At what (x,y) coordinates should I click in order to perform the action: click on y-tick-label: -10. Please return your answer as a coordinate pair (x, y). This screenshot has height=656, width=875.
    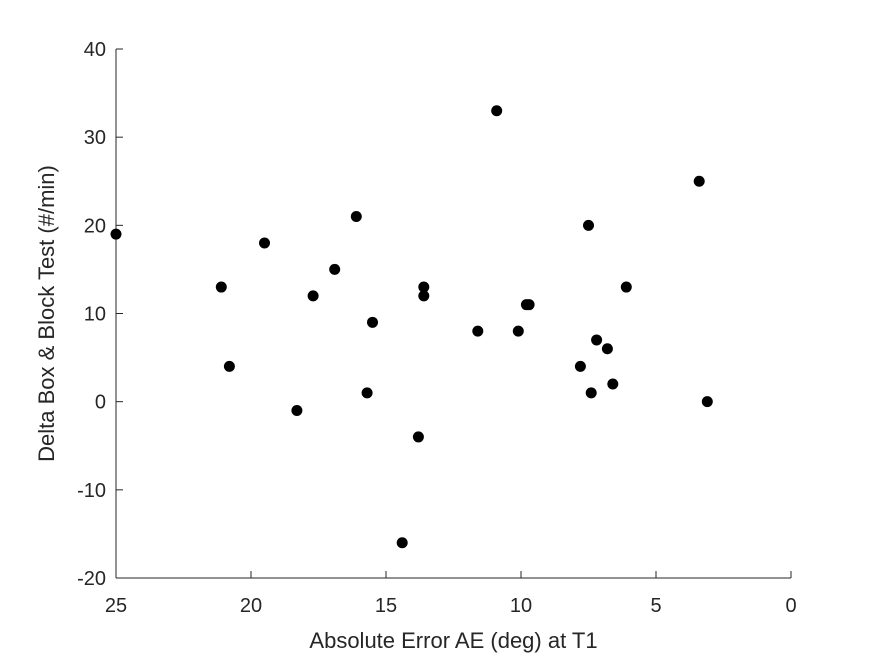
    Looking at the image, I should click on (91, 491).